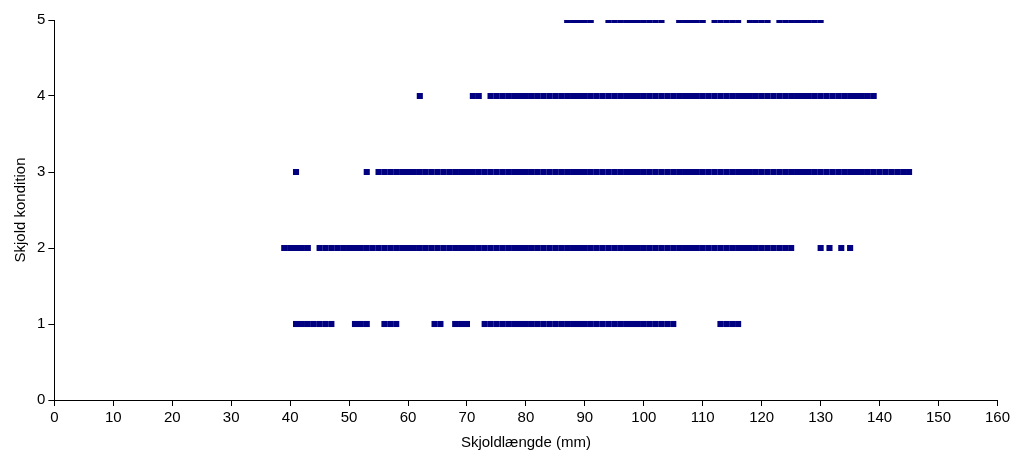  I want to click on x-axis-title: Skjoldlængde (mm), so click(525, 442).